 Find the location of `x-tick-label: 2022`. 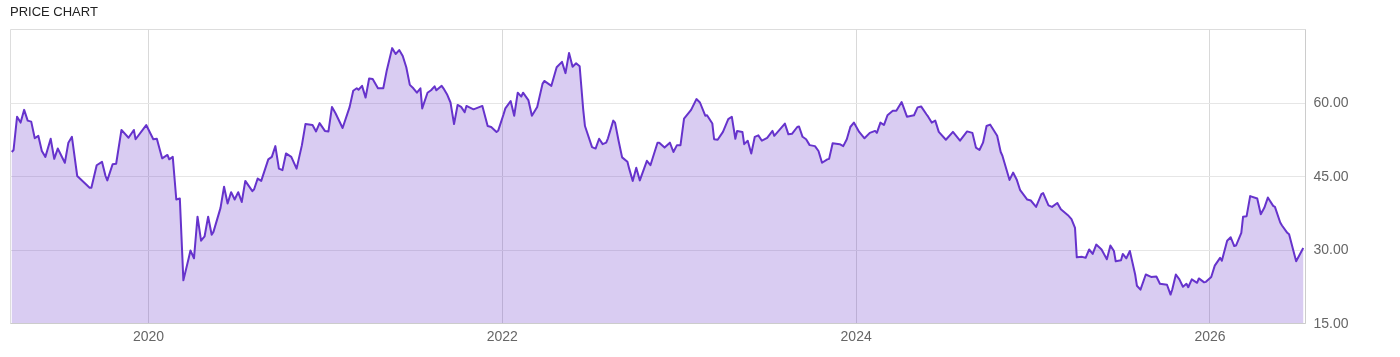

x-tick-label: 2022 is located at coordinates (502, 335).